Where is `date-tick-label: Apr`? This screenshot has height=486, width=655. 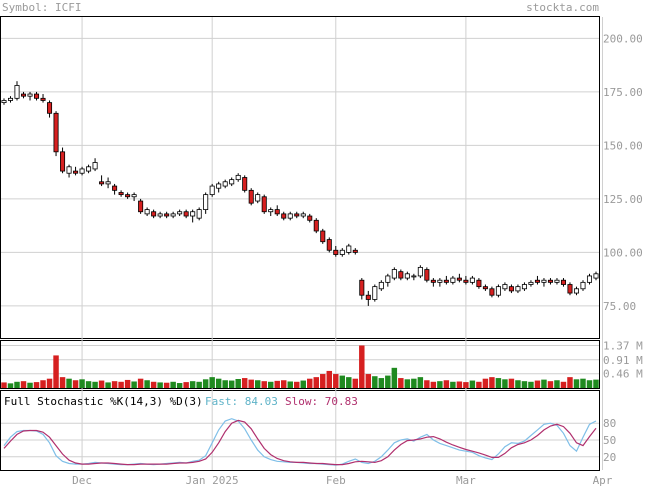
date-tick-label: Apr is located at coordinates (603, 480).